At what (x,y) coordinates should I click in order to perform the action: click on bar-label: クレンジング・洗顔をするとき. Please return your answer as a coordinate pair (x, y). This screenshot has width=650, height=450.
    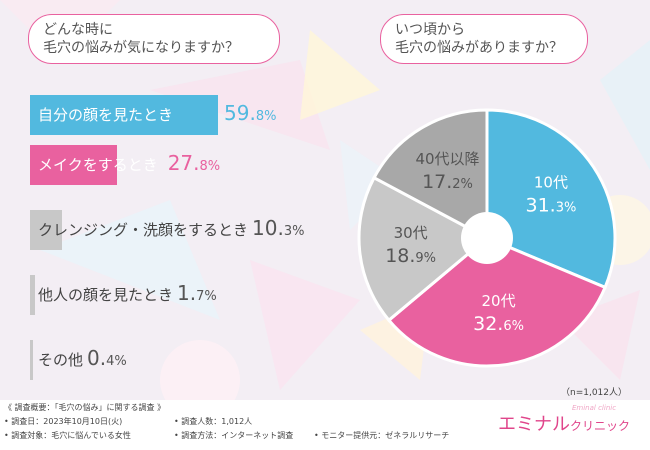
    Looking at the image, I should click on (143, 230).